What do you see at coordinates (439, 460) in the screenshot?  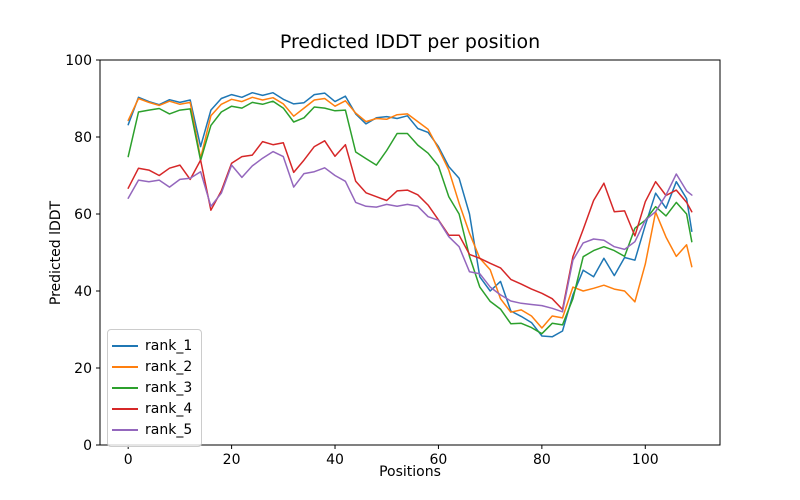 I see `x-tick-label: 60` at bounding box center [439, 460].